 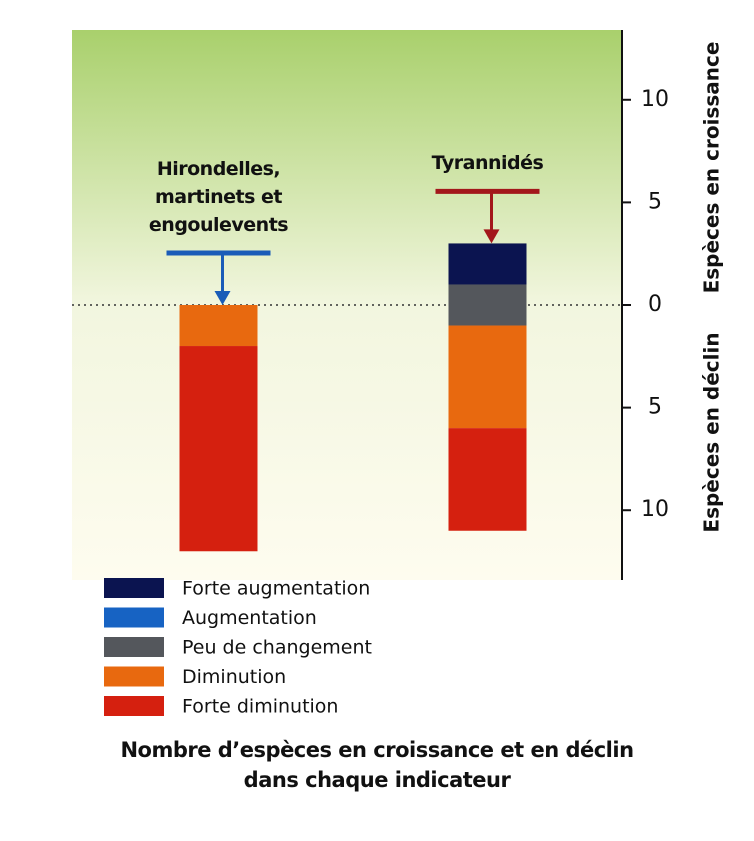 I want to click on category-label: Hirondelles, martinets et engoulevents, so click(x=218, y=197).